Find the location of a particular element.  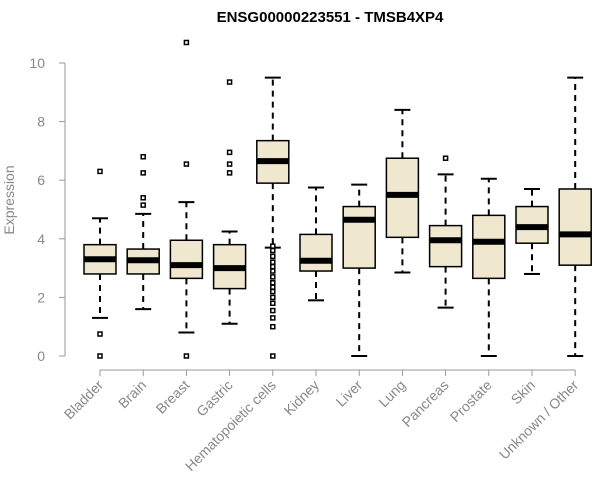

y-tick-label: 0 is located at coordinates (41, 356).